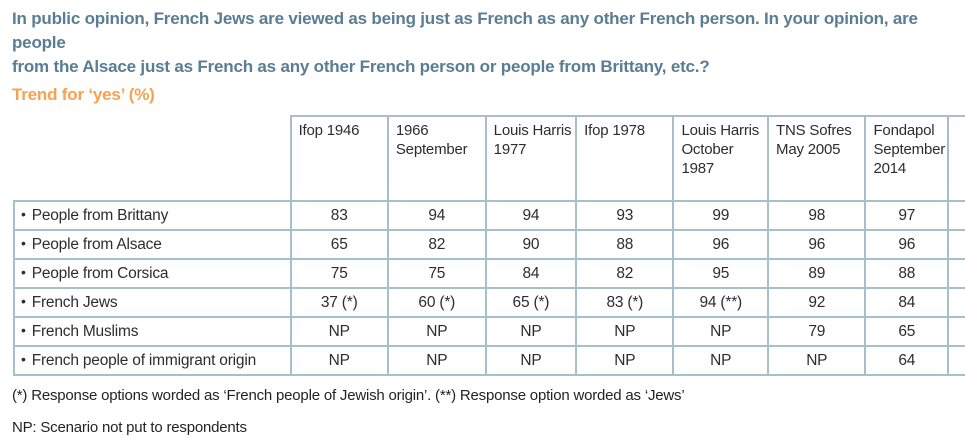 This screenshot has width=965, height=438. What do you see at coordinates (625, 244) in the screenshot?
I see `cell-value-r1-c3: 88` at bounding box center [625, 244].